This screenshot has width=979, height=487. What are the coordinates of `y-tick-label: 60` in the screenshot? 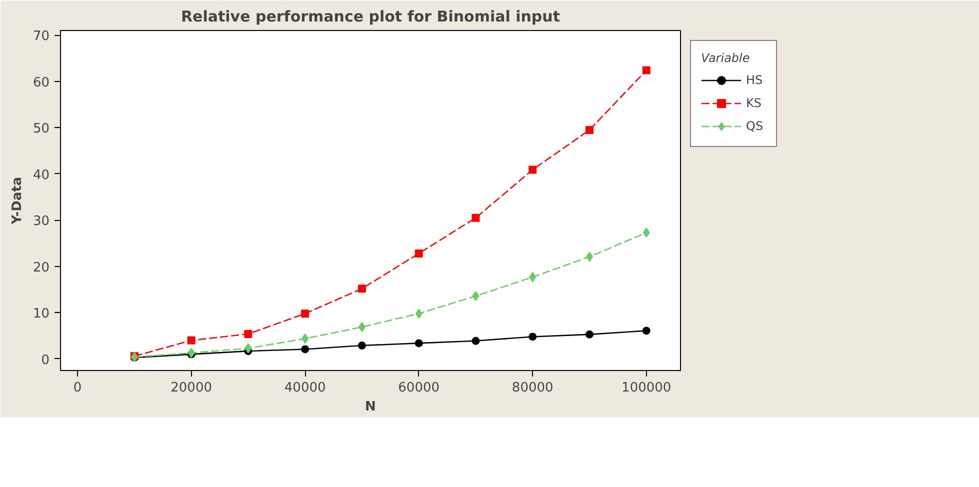 It's located at (41, 82).